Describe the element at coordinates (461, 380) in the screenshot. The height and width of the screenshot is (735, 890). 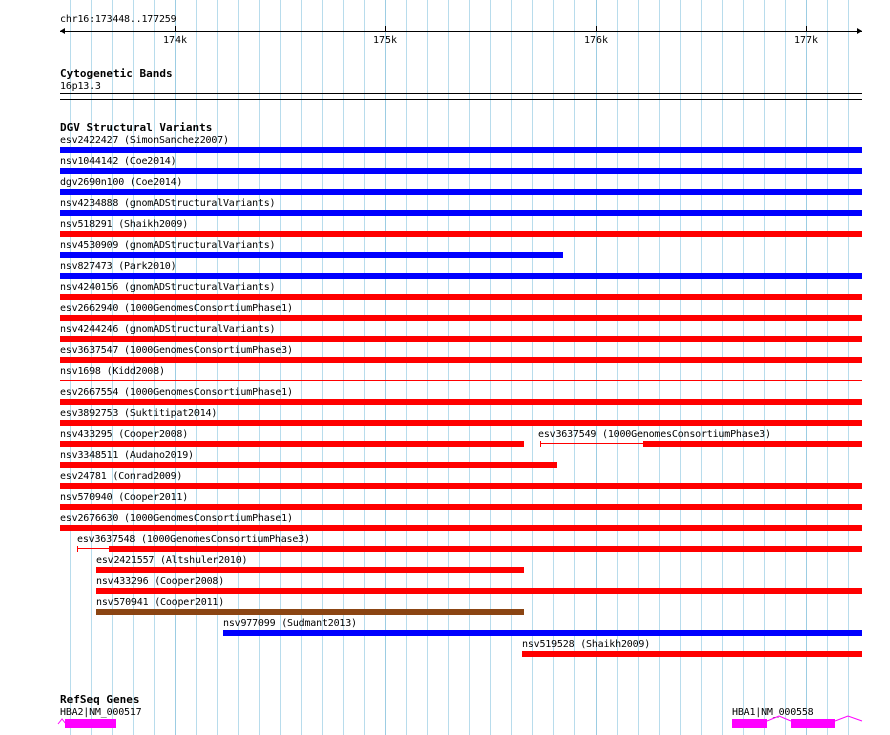
I see `variant-bar-nsv1698` at that location.